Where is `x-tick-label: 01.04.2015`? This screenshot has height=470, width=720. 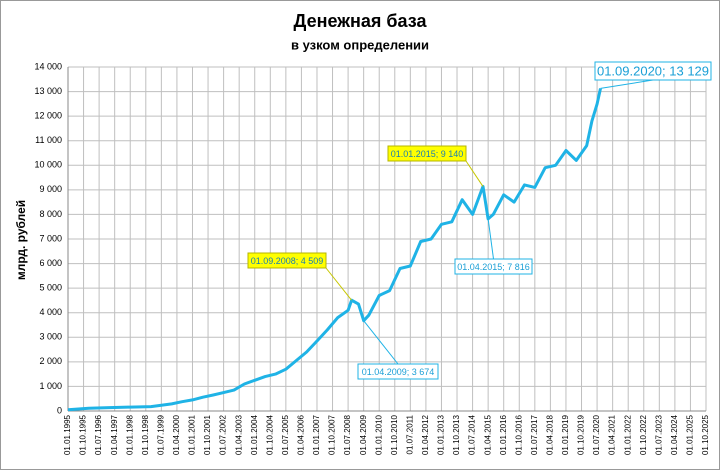 x-tick-label: 01.04.2015 is located at coordinates (487, 434).